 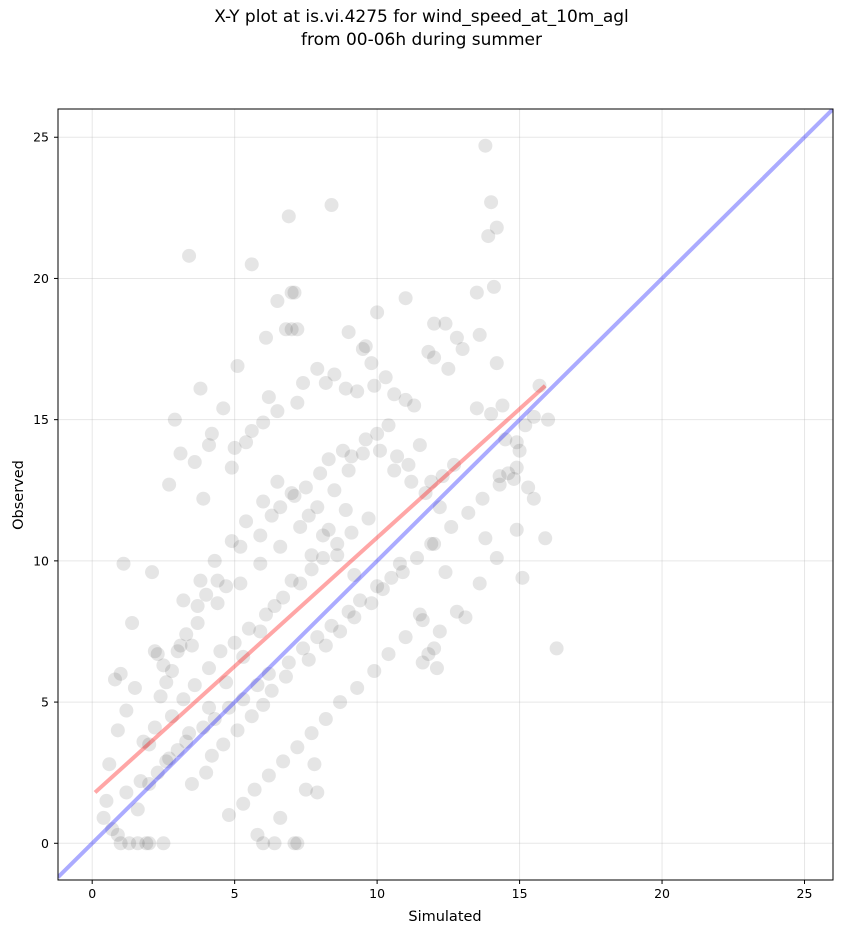 What do you see at coordinates (92, 893) in the screenshot?
I see `x-tick-label: 0` at bounding box center [92, 893].